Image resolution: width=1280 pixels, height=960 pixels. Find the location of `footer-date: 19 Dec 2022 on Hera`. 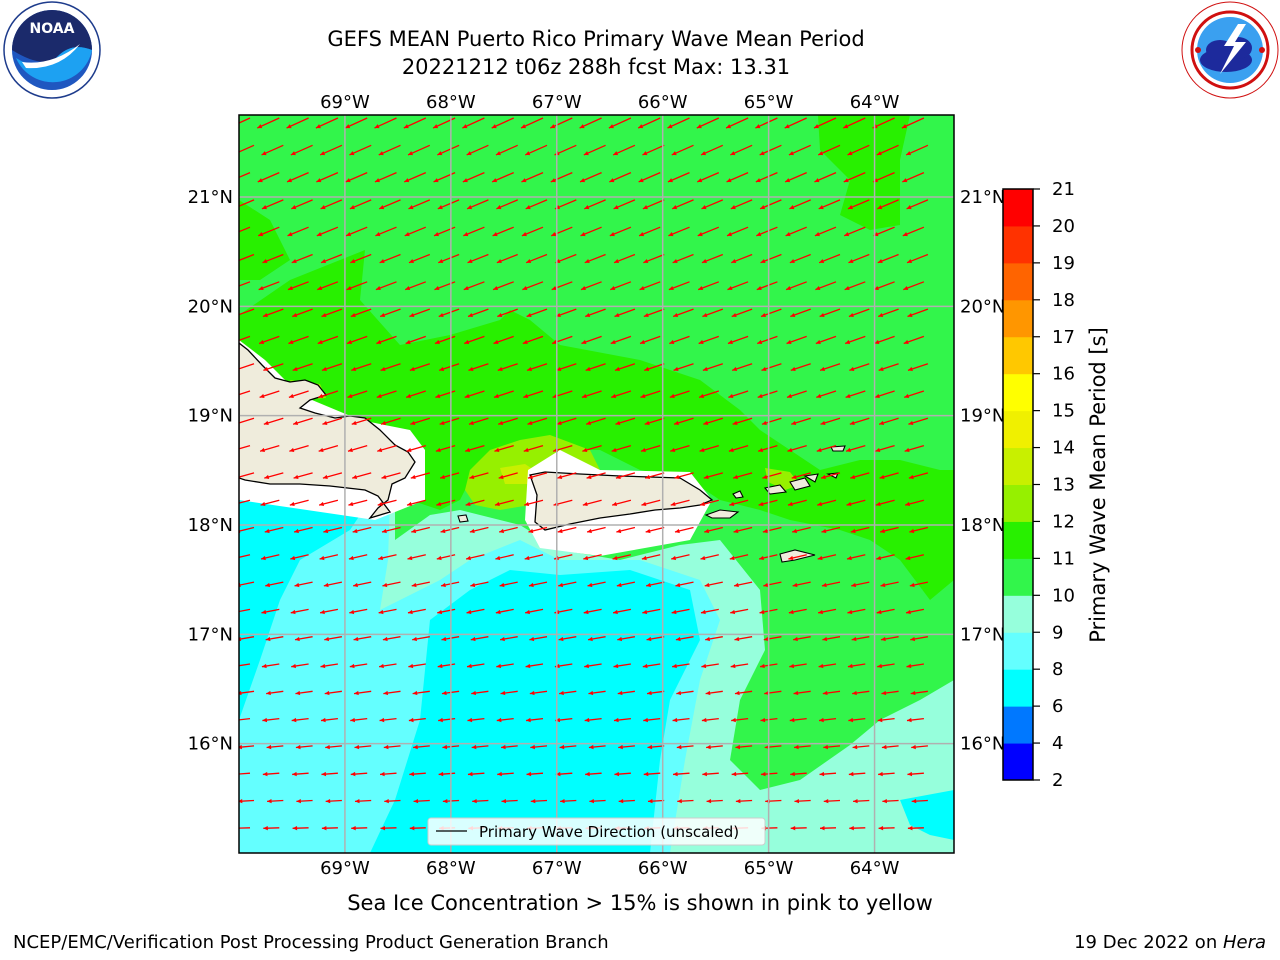

footer-date: 19 Dec 2022 on Hera is located at coordinates (1170, 942).